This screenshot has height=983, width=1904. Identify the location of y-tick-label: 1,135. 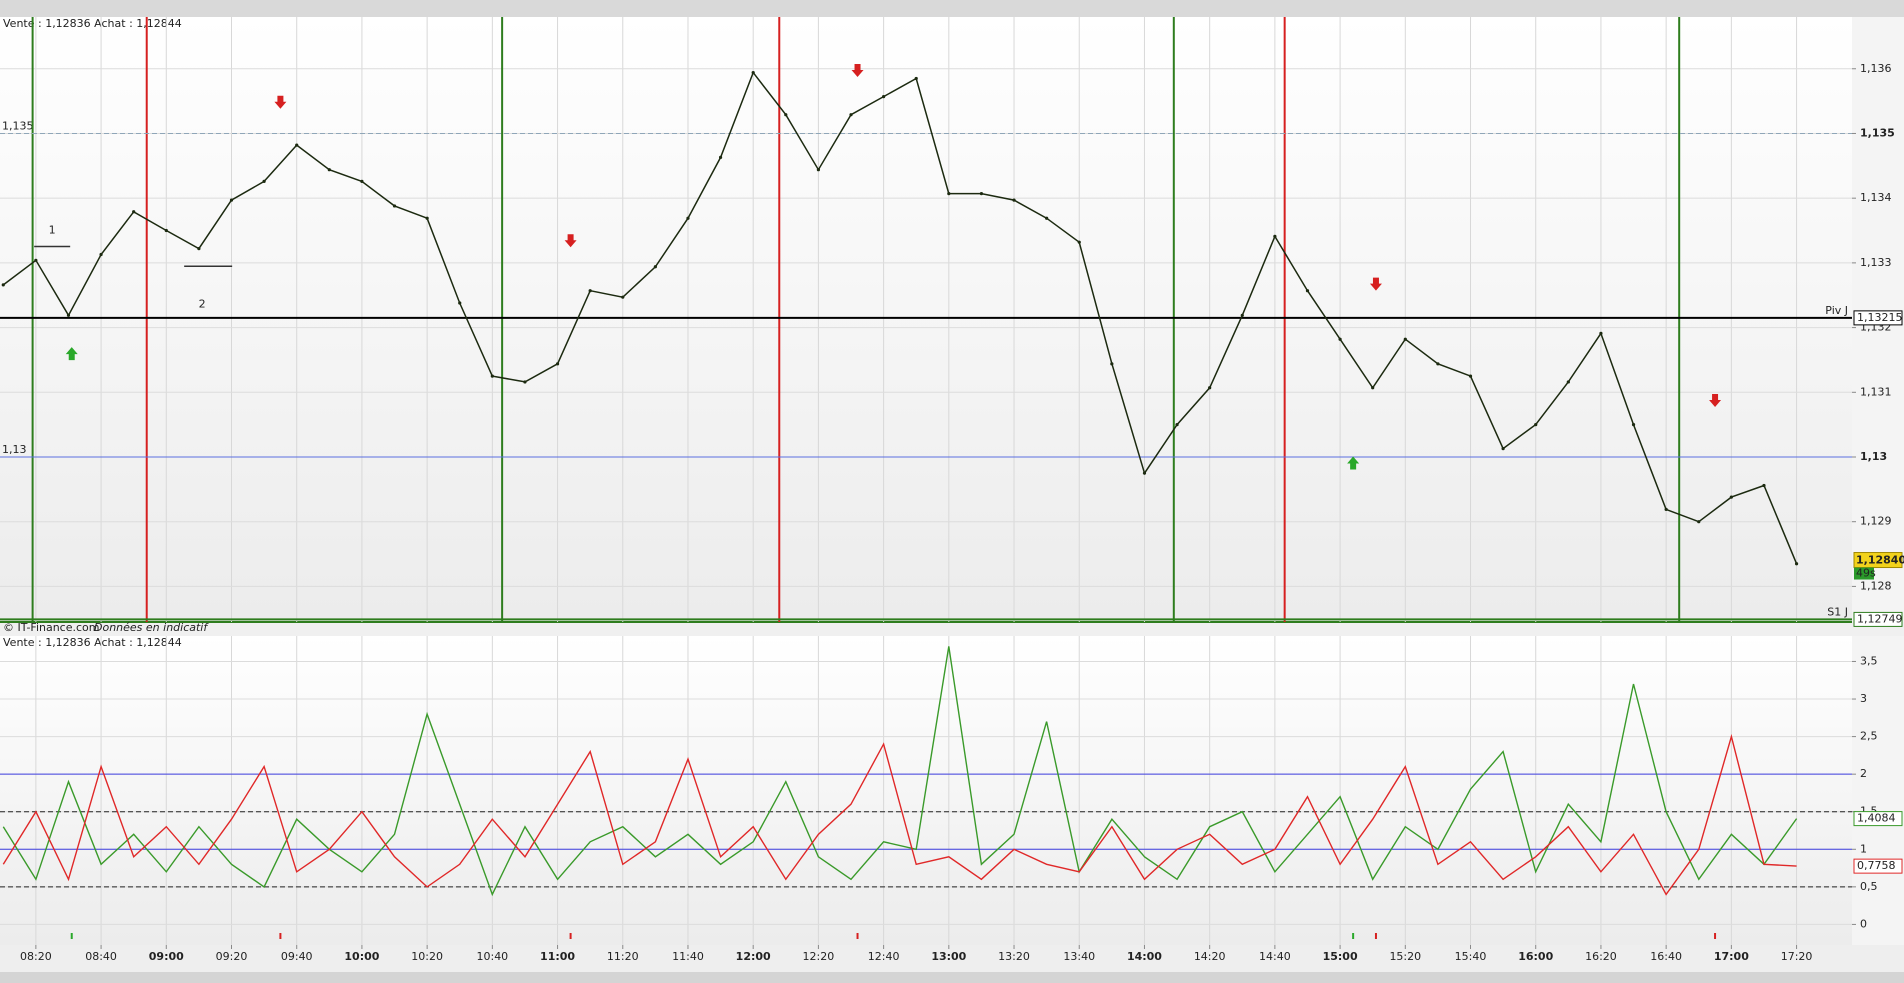
(1877, 132).